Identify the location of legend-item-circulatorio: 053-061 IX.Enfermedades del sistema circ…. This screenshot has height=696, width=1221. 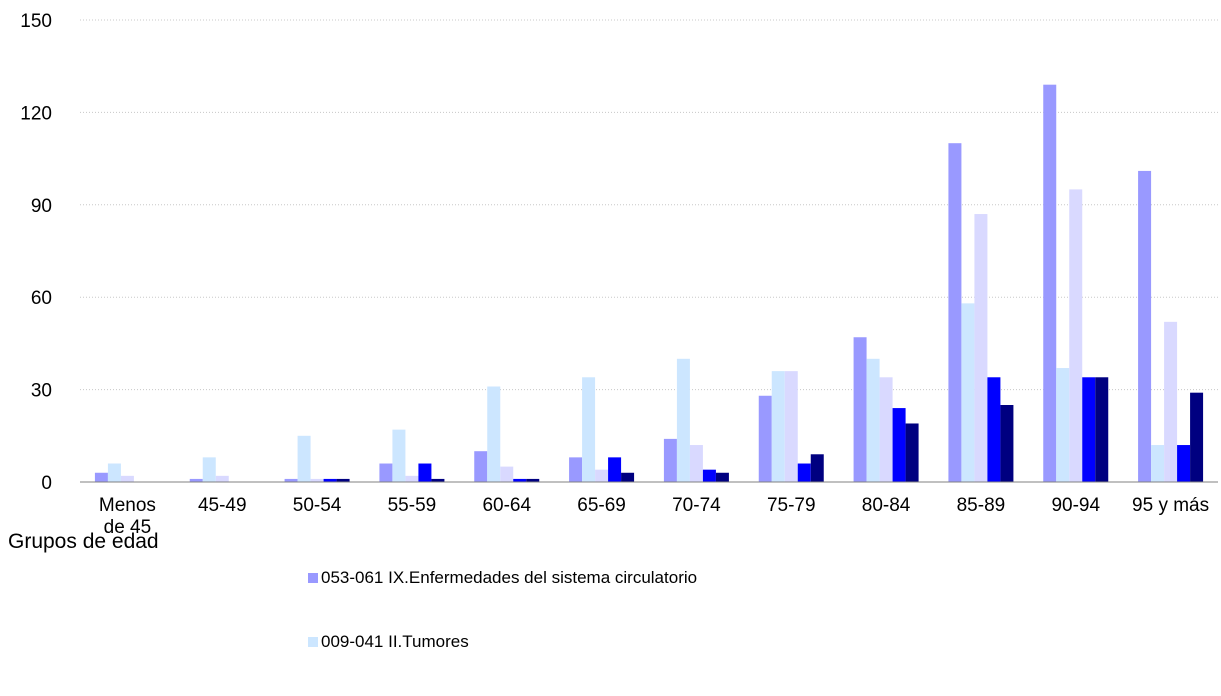
(502, 578).